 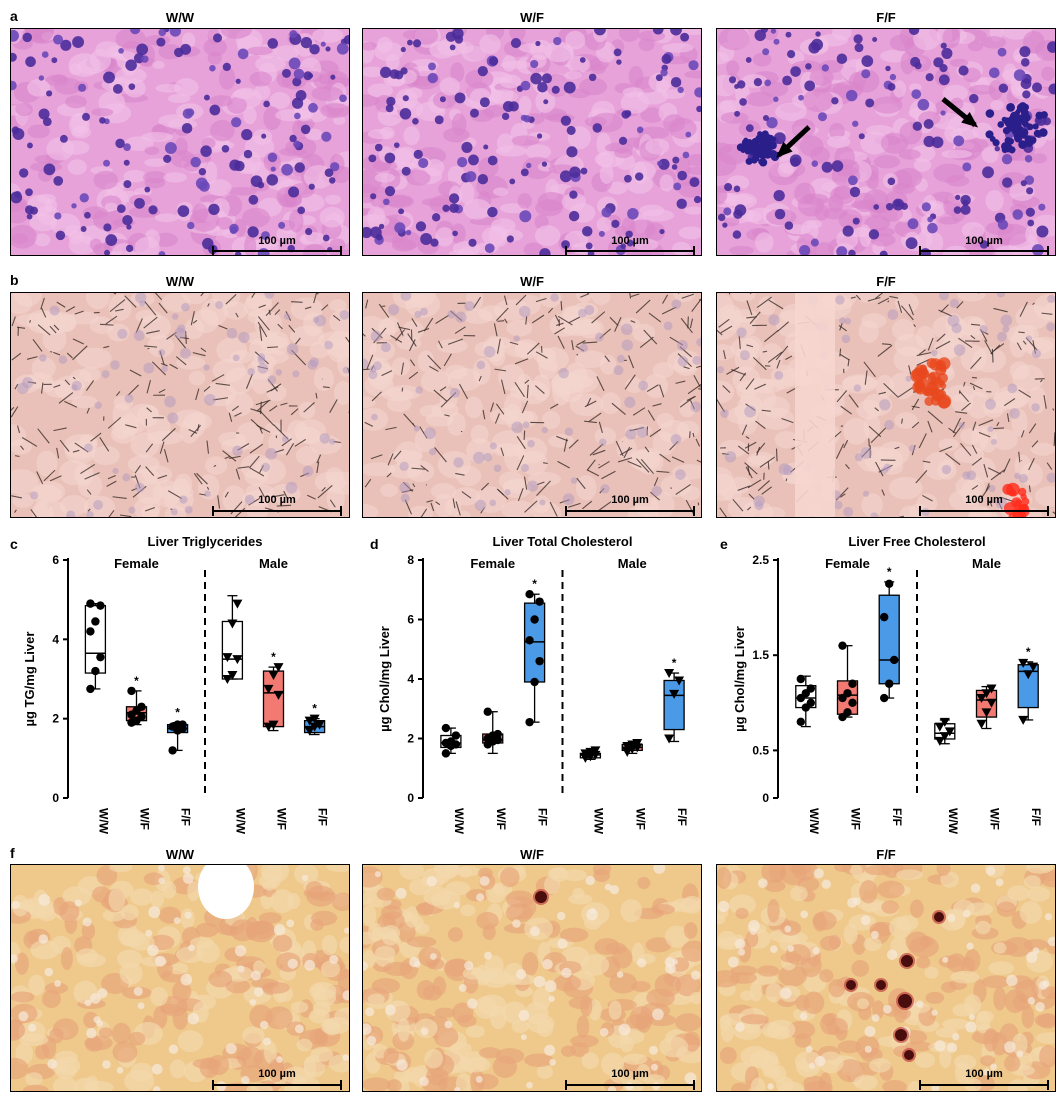 What do you see at coordinates (55, 719) in the screenshot?
I see `chart-c-y-tick-label: 2` at bounding box center [55, 719].